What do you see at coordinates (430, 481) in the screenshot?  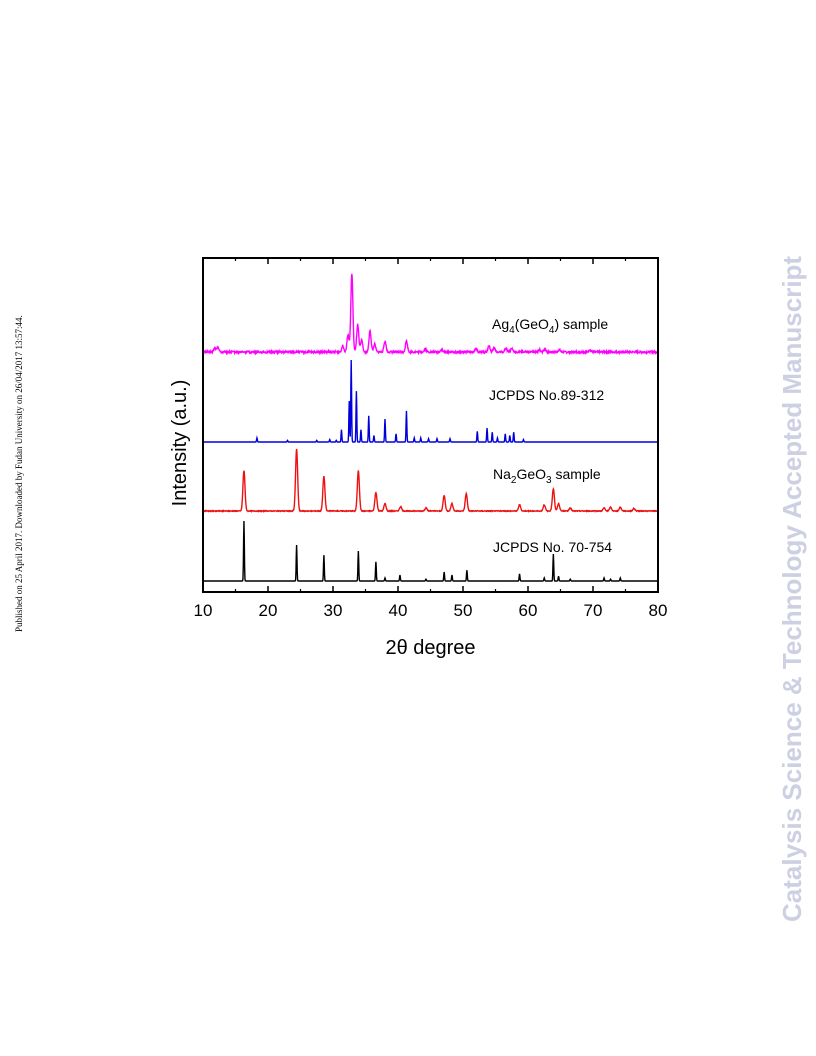 I see `series-line-na2geo3_sample` at bounding box center [430, 481].